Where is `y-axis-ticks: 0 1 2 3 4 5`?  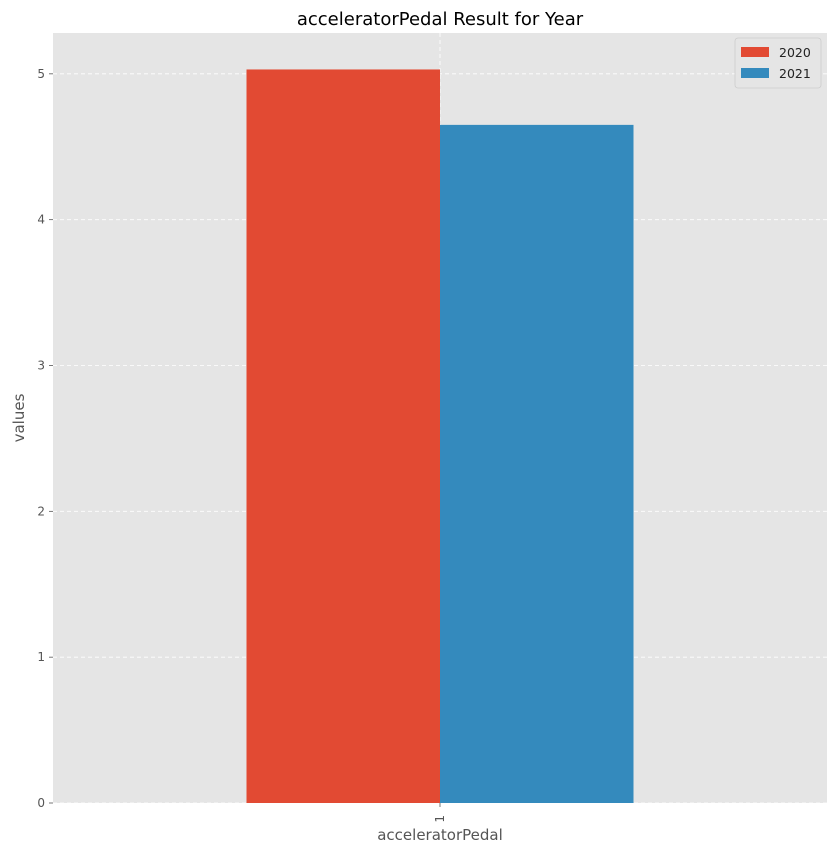 y-axis-ticks: 0 1 2 3 4 5 is located at coordinates (45, 438).